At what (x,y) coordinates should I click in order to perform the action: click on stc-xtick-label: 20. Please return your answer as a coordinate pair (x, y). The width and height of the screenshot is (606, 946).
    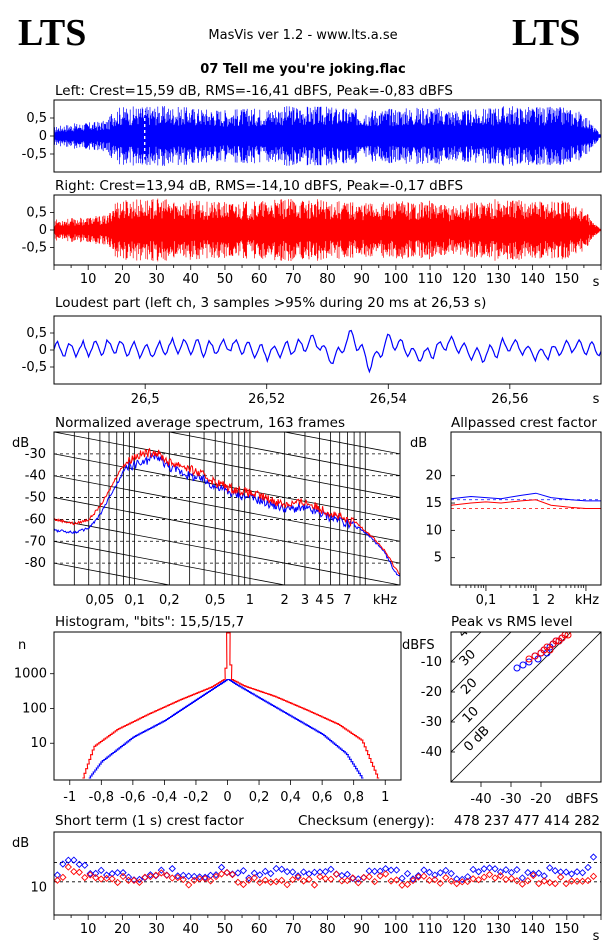
    Looking at the image, I should click on (122, 929).